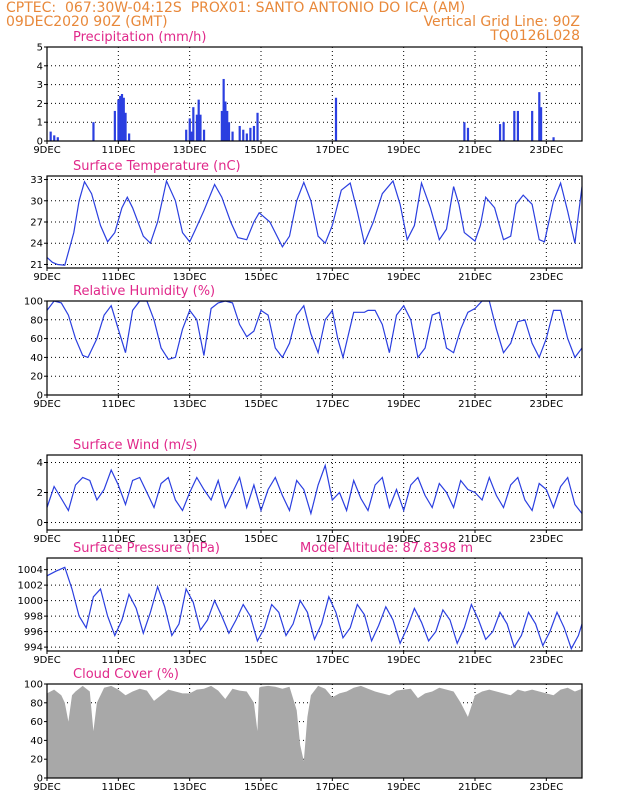 This screenshot has height=800, width=618. I want to click on wind-ytick-label: 0, so click(40, 523).